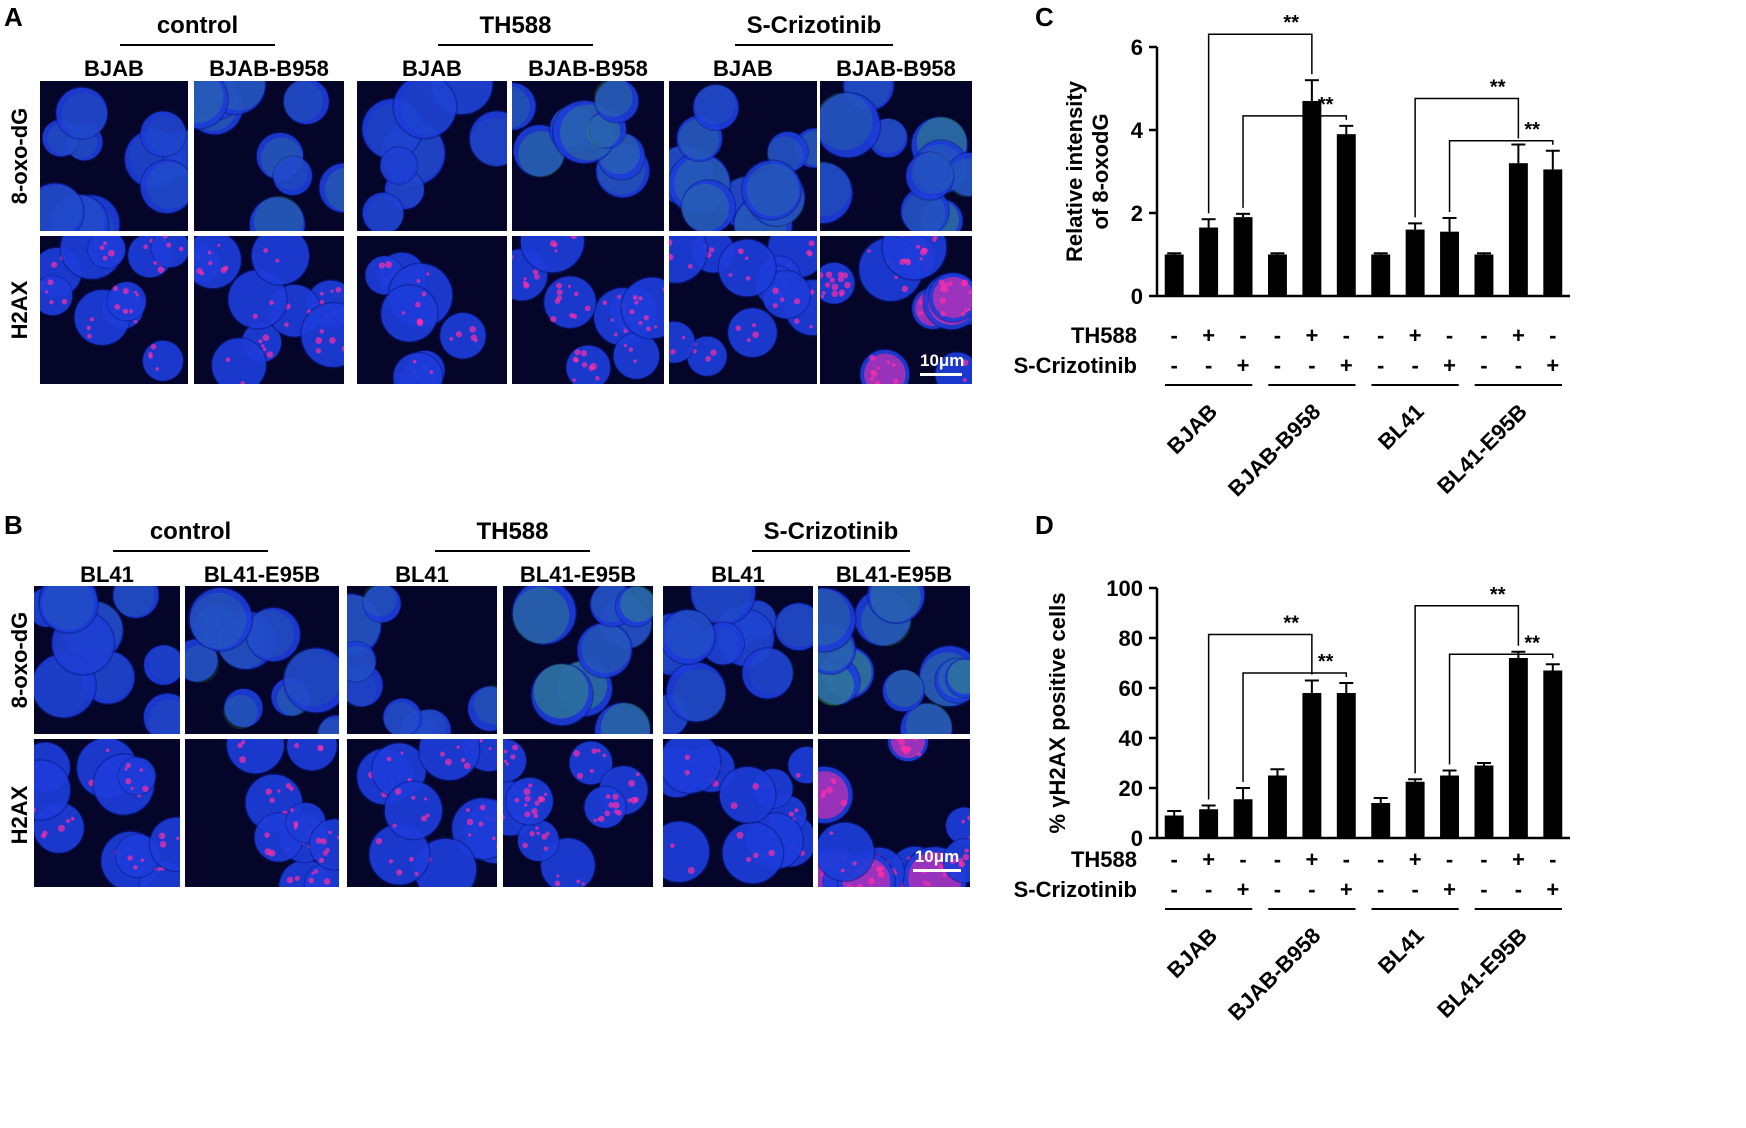 The image size is (1746, 1128). Describe the element at coordinates (190, 532) in the screenshot. I see `panel-b-treatment-control: control` at that location.